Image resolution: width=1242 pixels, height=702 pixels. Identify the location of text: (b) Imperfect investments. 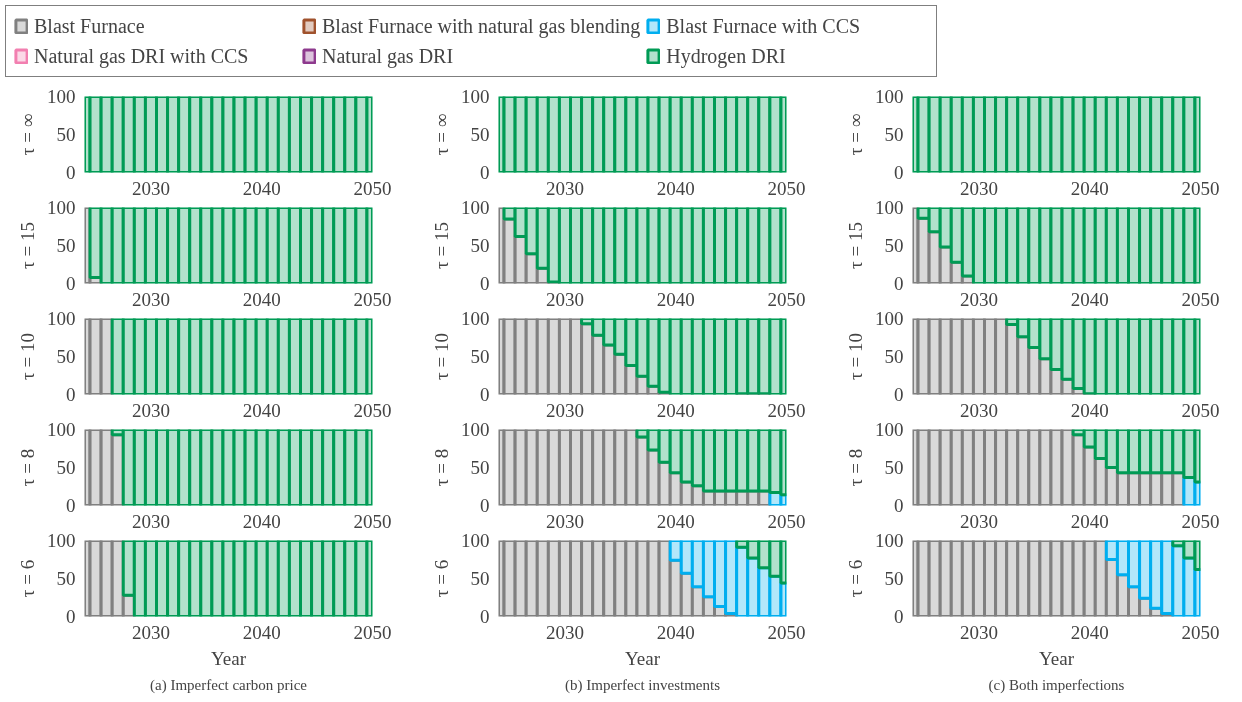
(643, 685).